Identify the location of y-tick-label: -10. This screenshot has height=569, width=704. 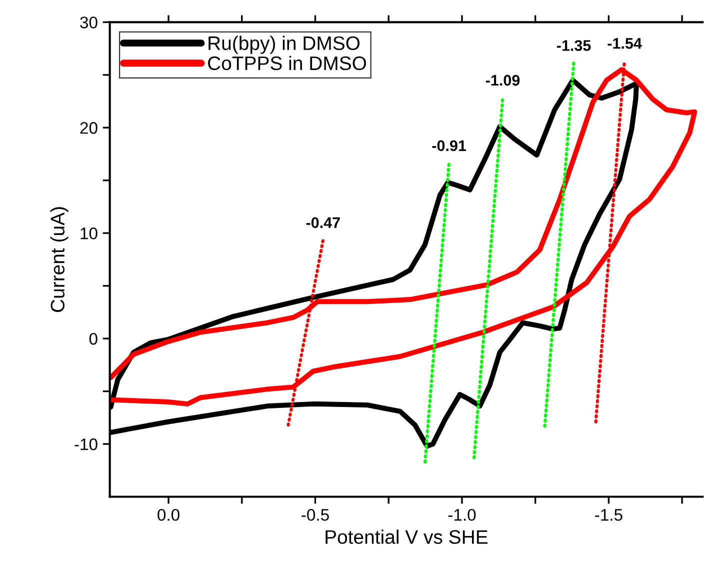
(86, 444).